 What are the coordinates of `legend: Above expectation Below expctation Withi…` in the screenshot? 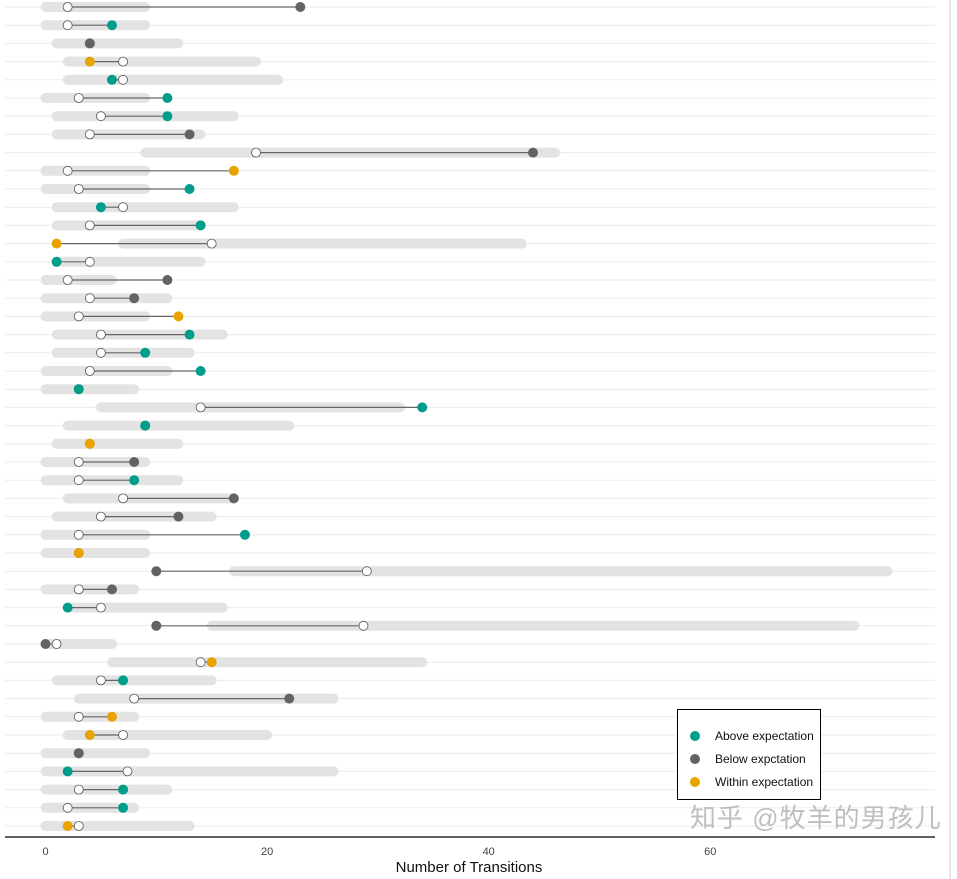 It's located at (749, 754).